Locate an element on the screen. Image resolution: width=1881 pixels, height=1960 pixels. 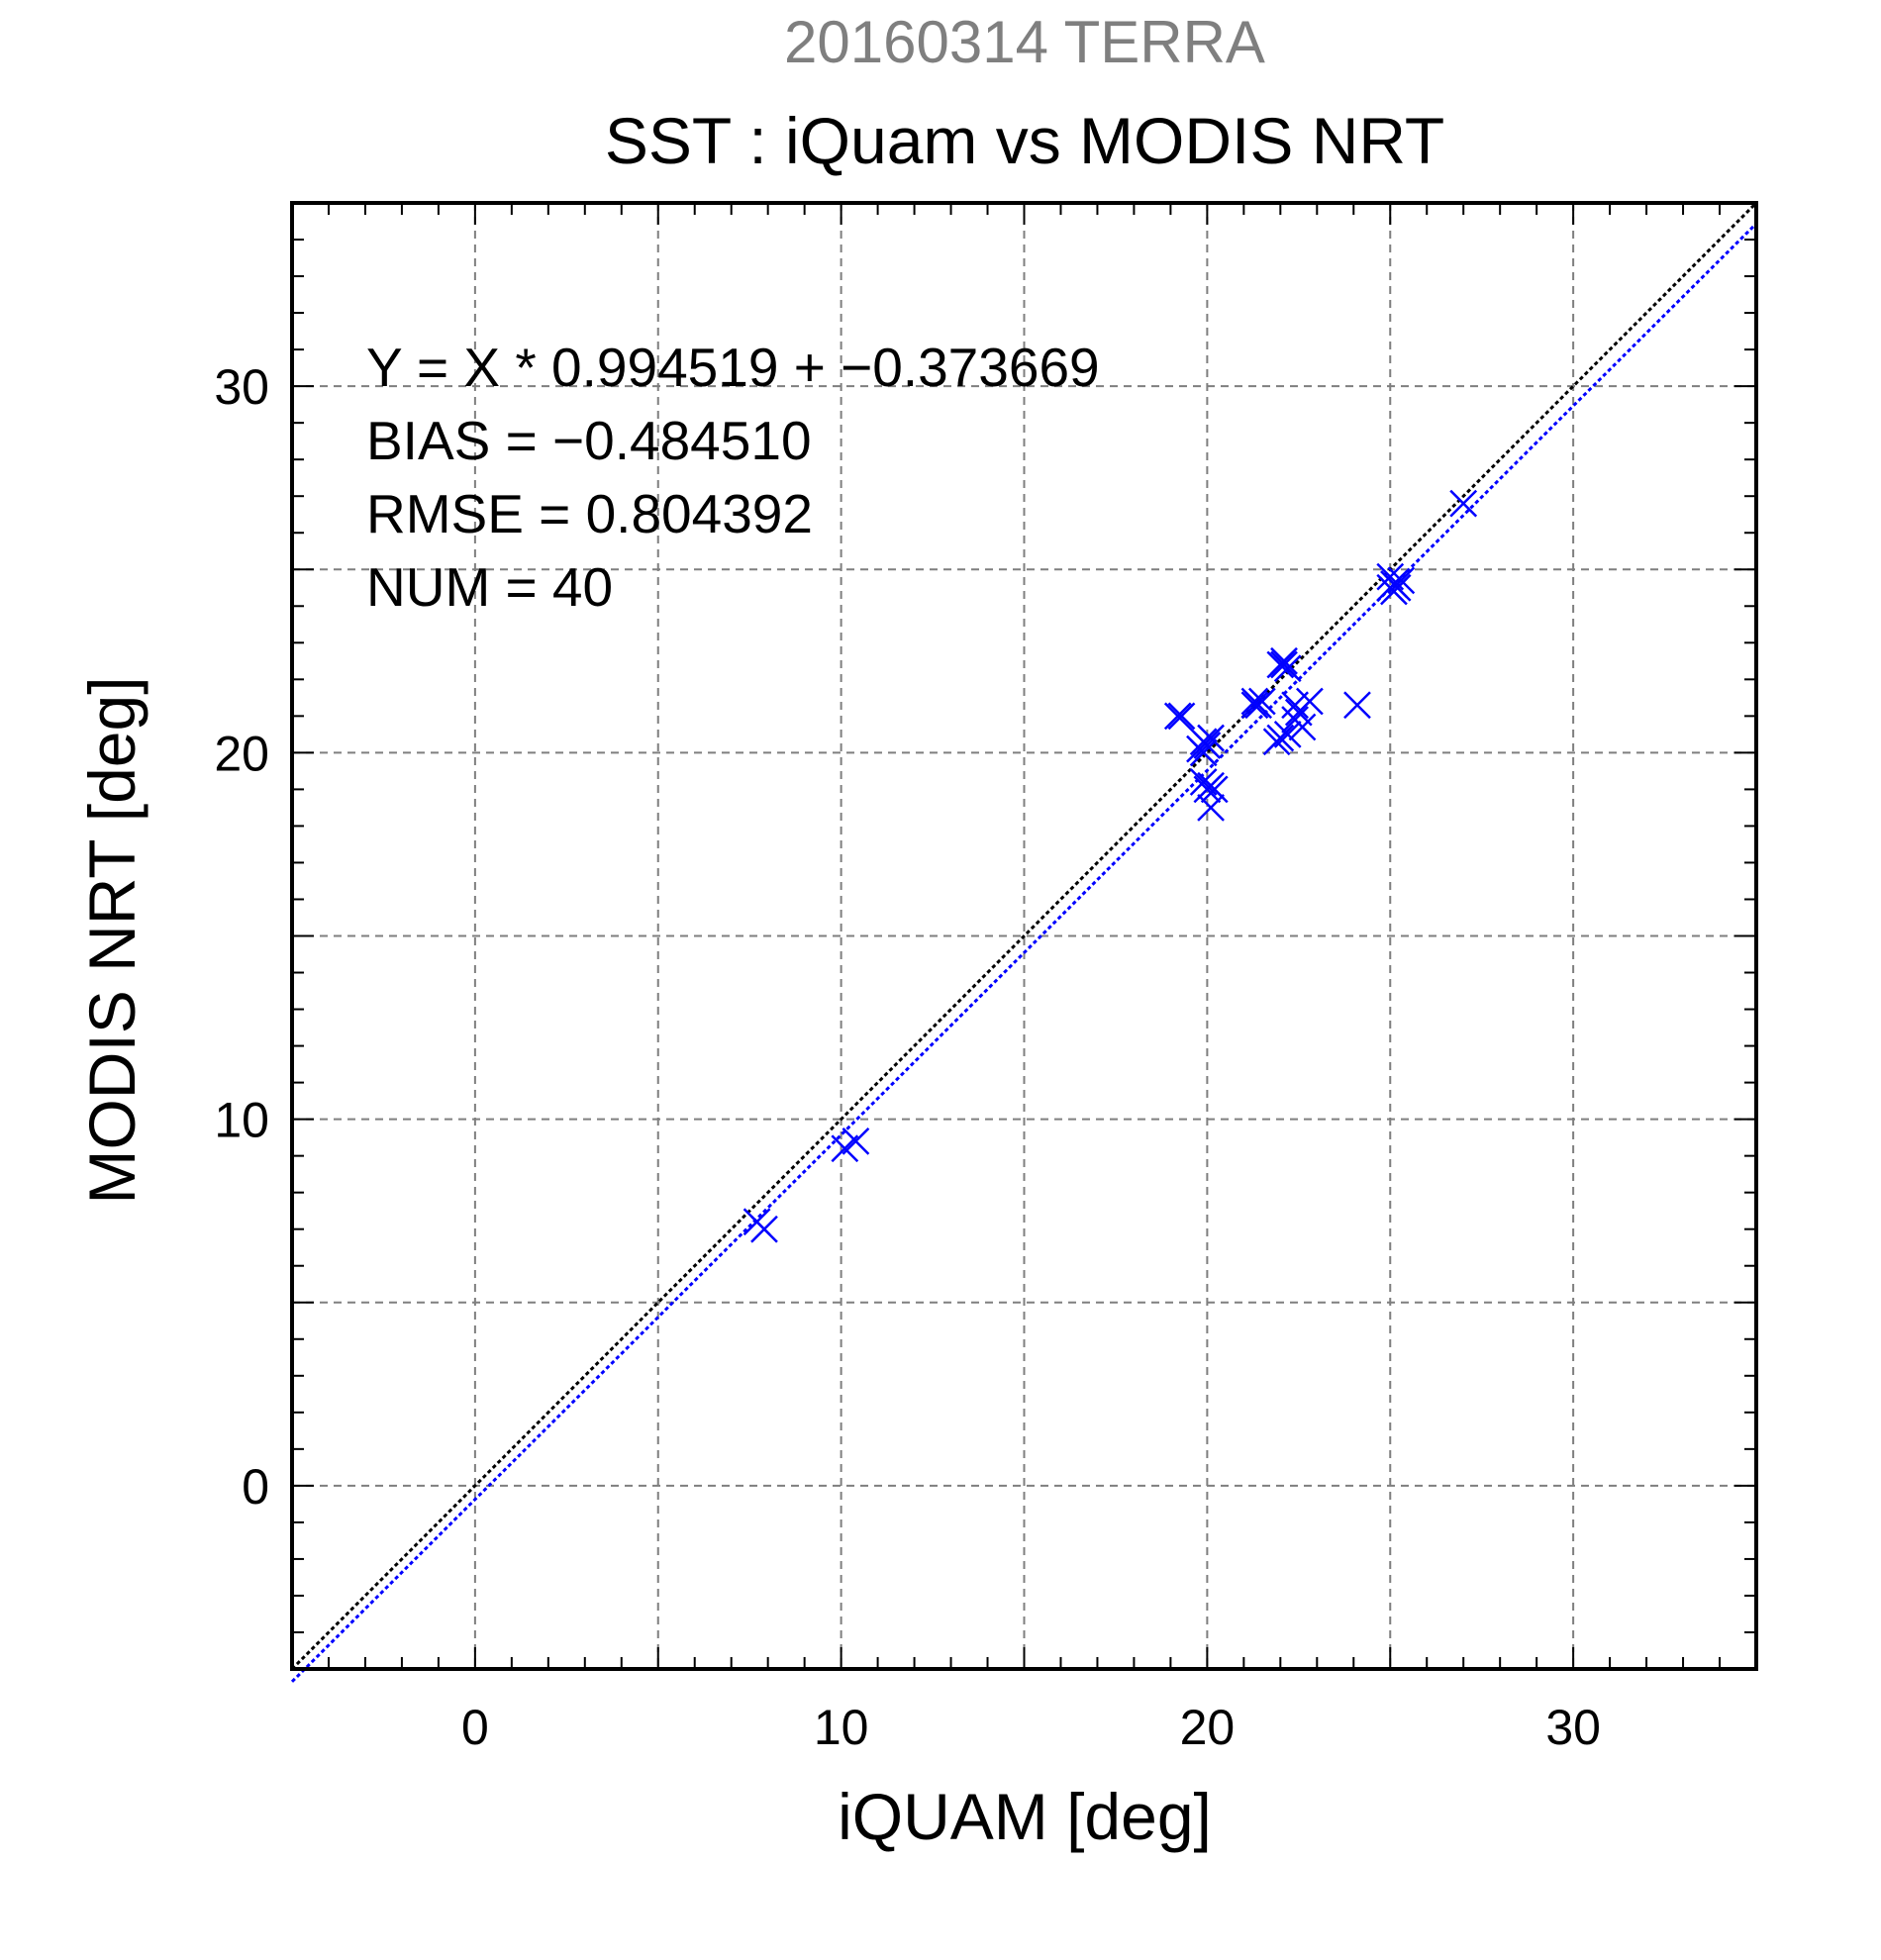
x-tick-label: 30 is located at coordinates (1573, 1727).